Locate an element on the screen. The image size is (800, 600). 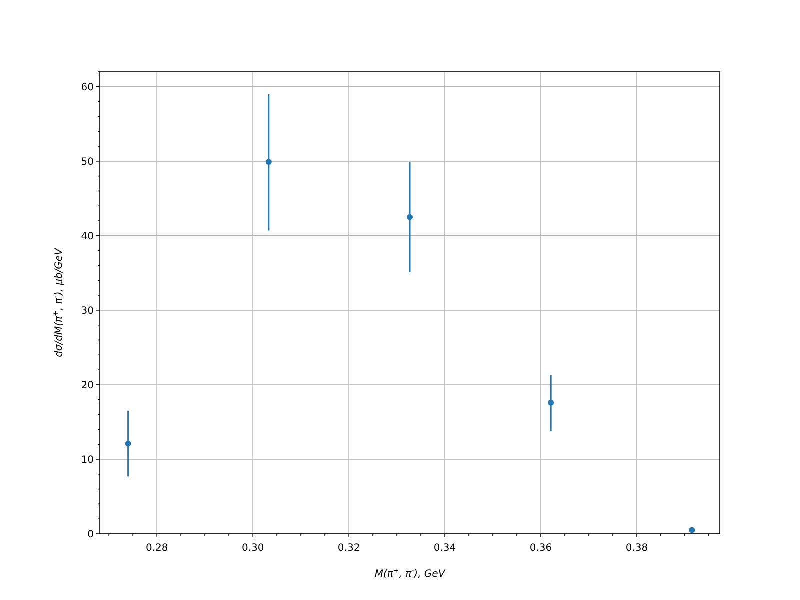
y-tick-label: 40 is located at coordinates (87, 236).